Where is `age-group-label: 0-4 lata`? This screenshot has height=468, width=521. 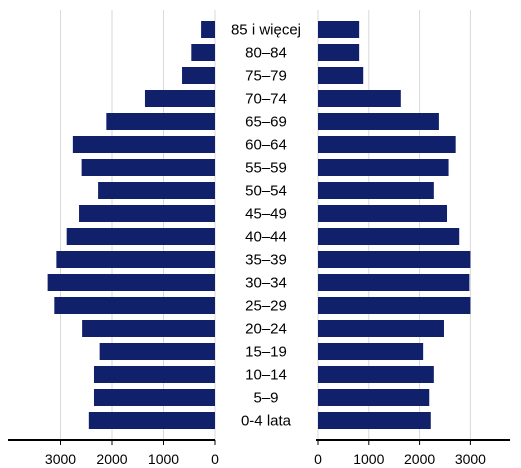 age-group-label: 0-4 lata is located at coordinates (266, 420).